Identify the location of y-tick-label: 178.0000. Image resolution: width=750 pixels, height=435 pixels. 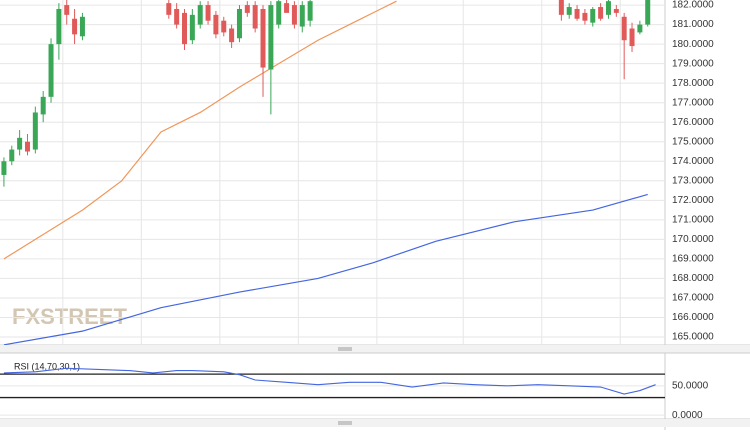
(693, 83).